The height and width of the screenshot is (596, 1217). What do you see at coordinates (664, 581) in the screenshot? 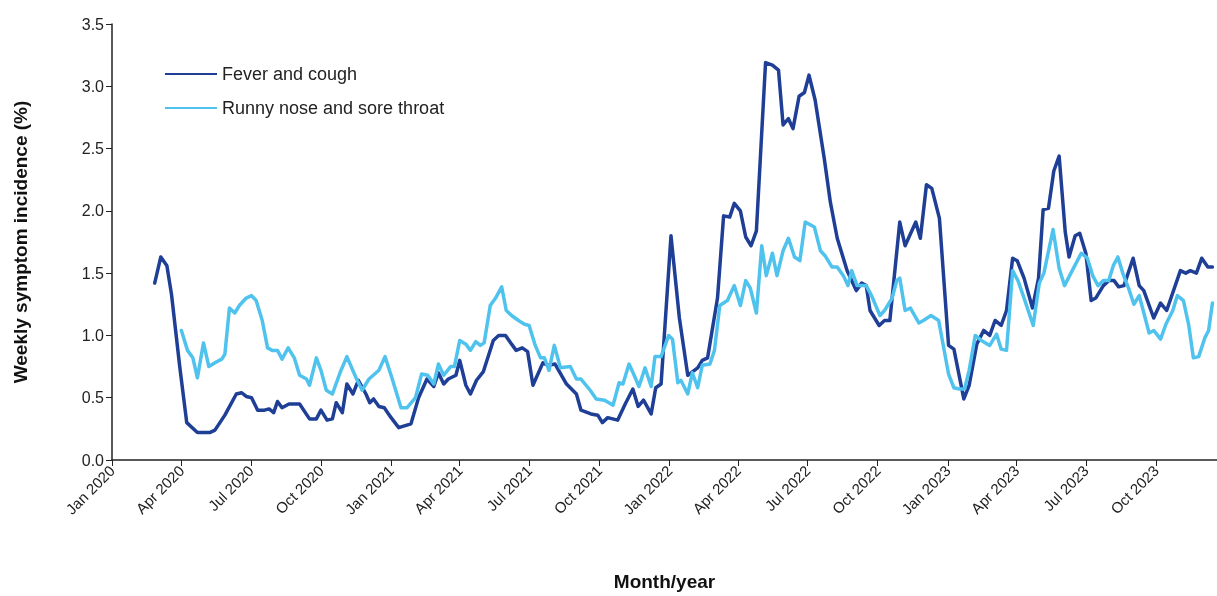
I see `x-axis-title: Month/year` at bounding box center [664, 581].